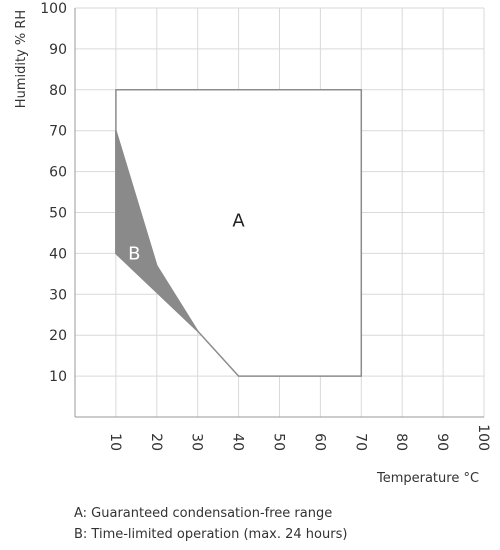 Image resolution: width=500 pixels, height=550 pixels. What do you see at coordinates (58, 336) in the screenshot?
I see `y-tick-label-20: 20` at bounding box center [58, 336].